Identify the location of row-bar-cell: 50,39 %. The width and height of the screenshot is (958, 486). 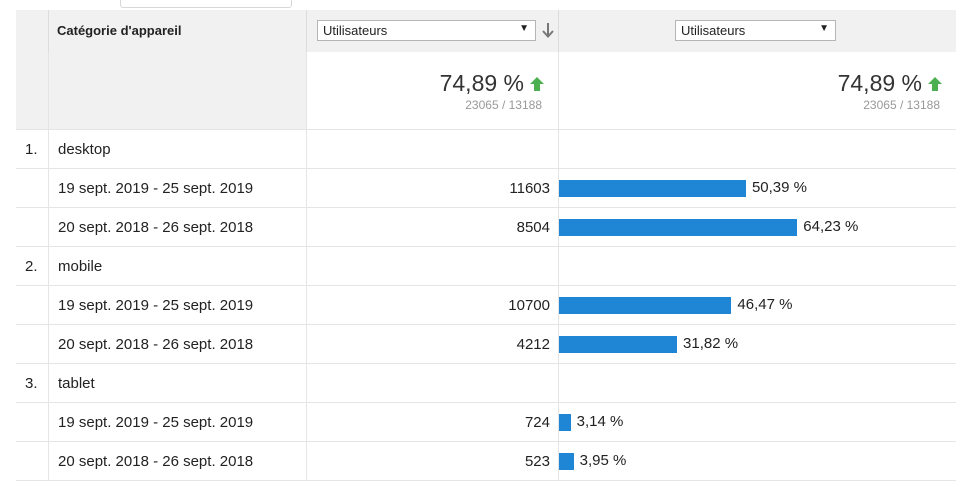
(757, 188).